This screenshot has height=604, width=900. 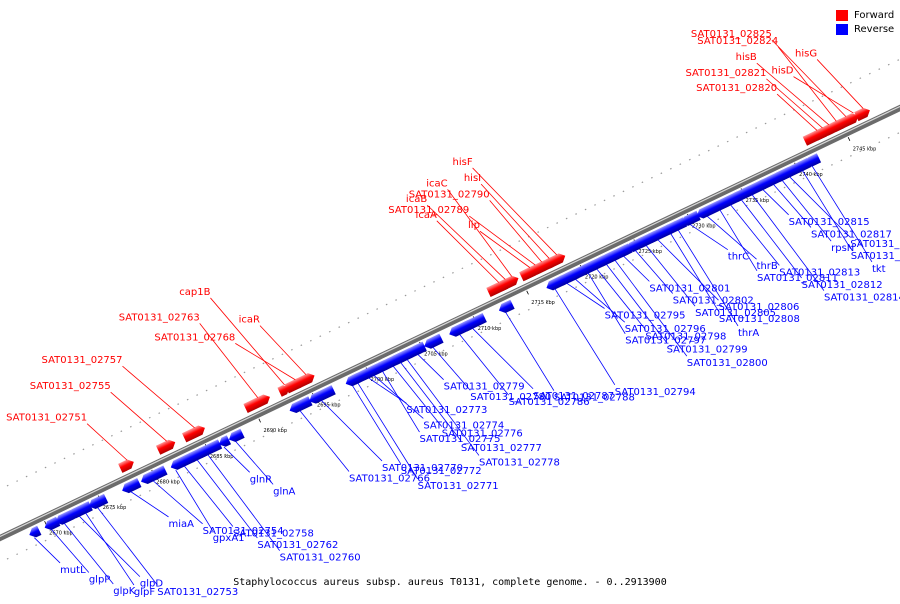 What do you see at coordinates (482, 434) in the screenshot?
I see `gene-label-sat0131-02776: SAT0131_02776` at bounding box center [482, 434].